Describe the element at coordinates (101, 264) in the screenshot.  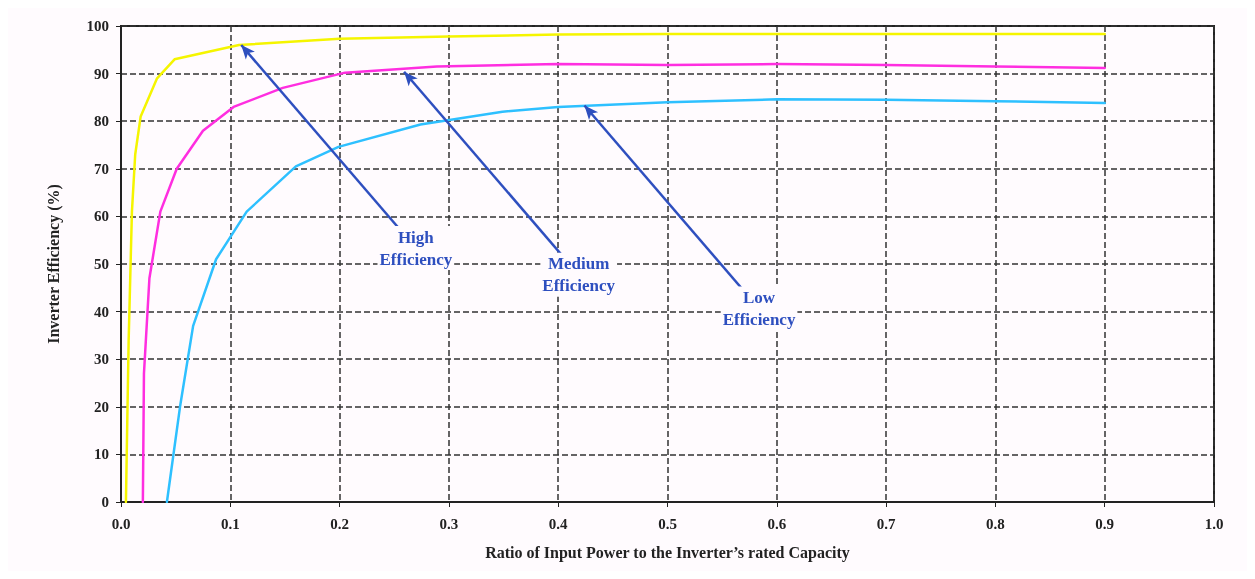
I see `y-tick-label: 50` at that location.